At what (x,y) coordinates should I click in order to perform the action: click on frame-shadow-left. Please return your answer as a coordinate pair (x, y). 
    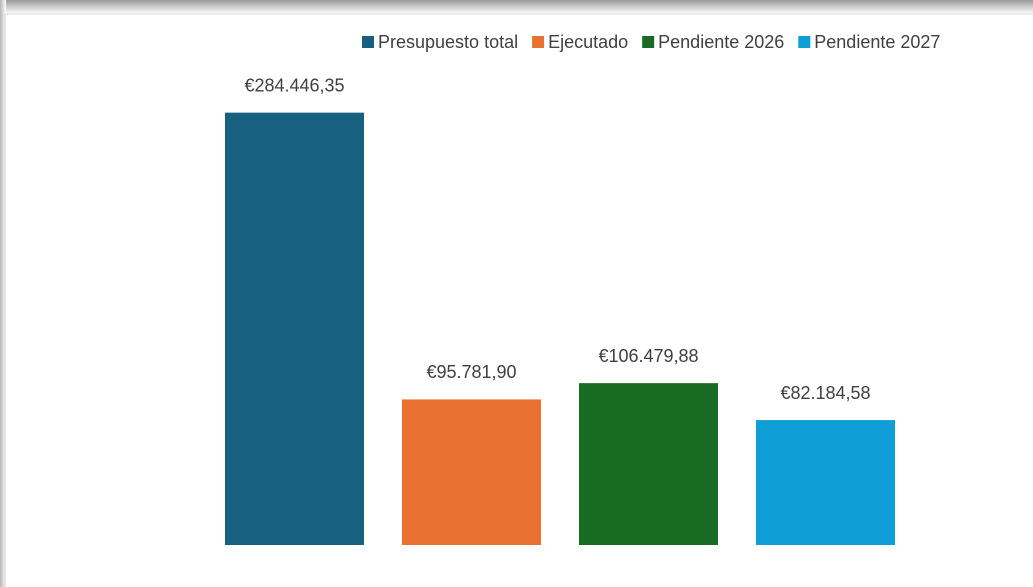
    Looking at the image, I should click on (3, 293).